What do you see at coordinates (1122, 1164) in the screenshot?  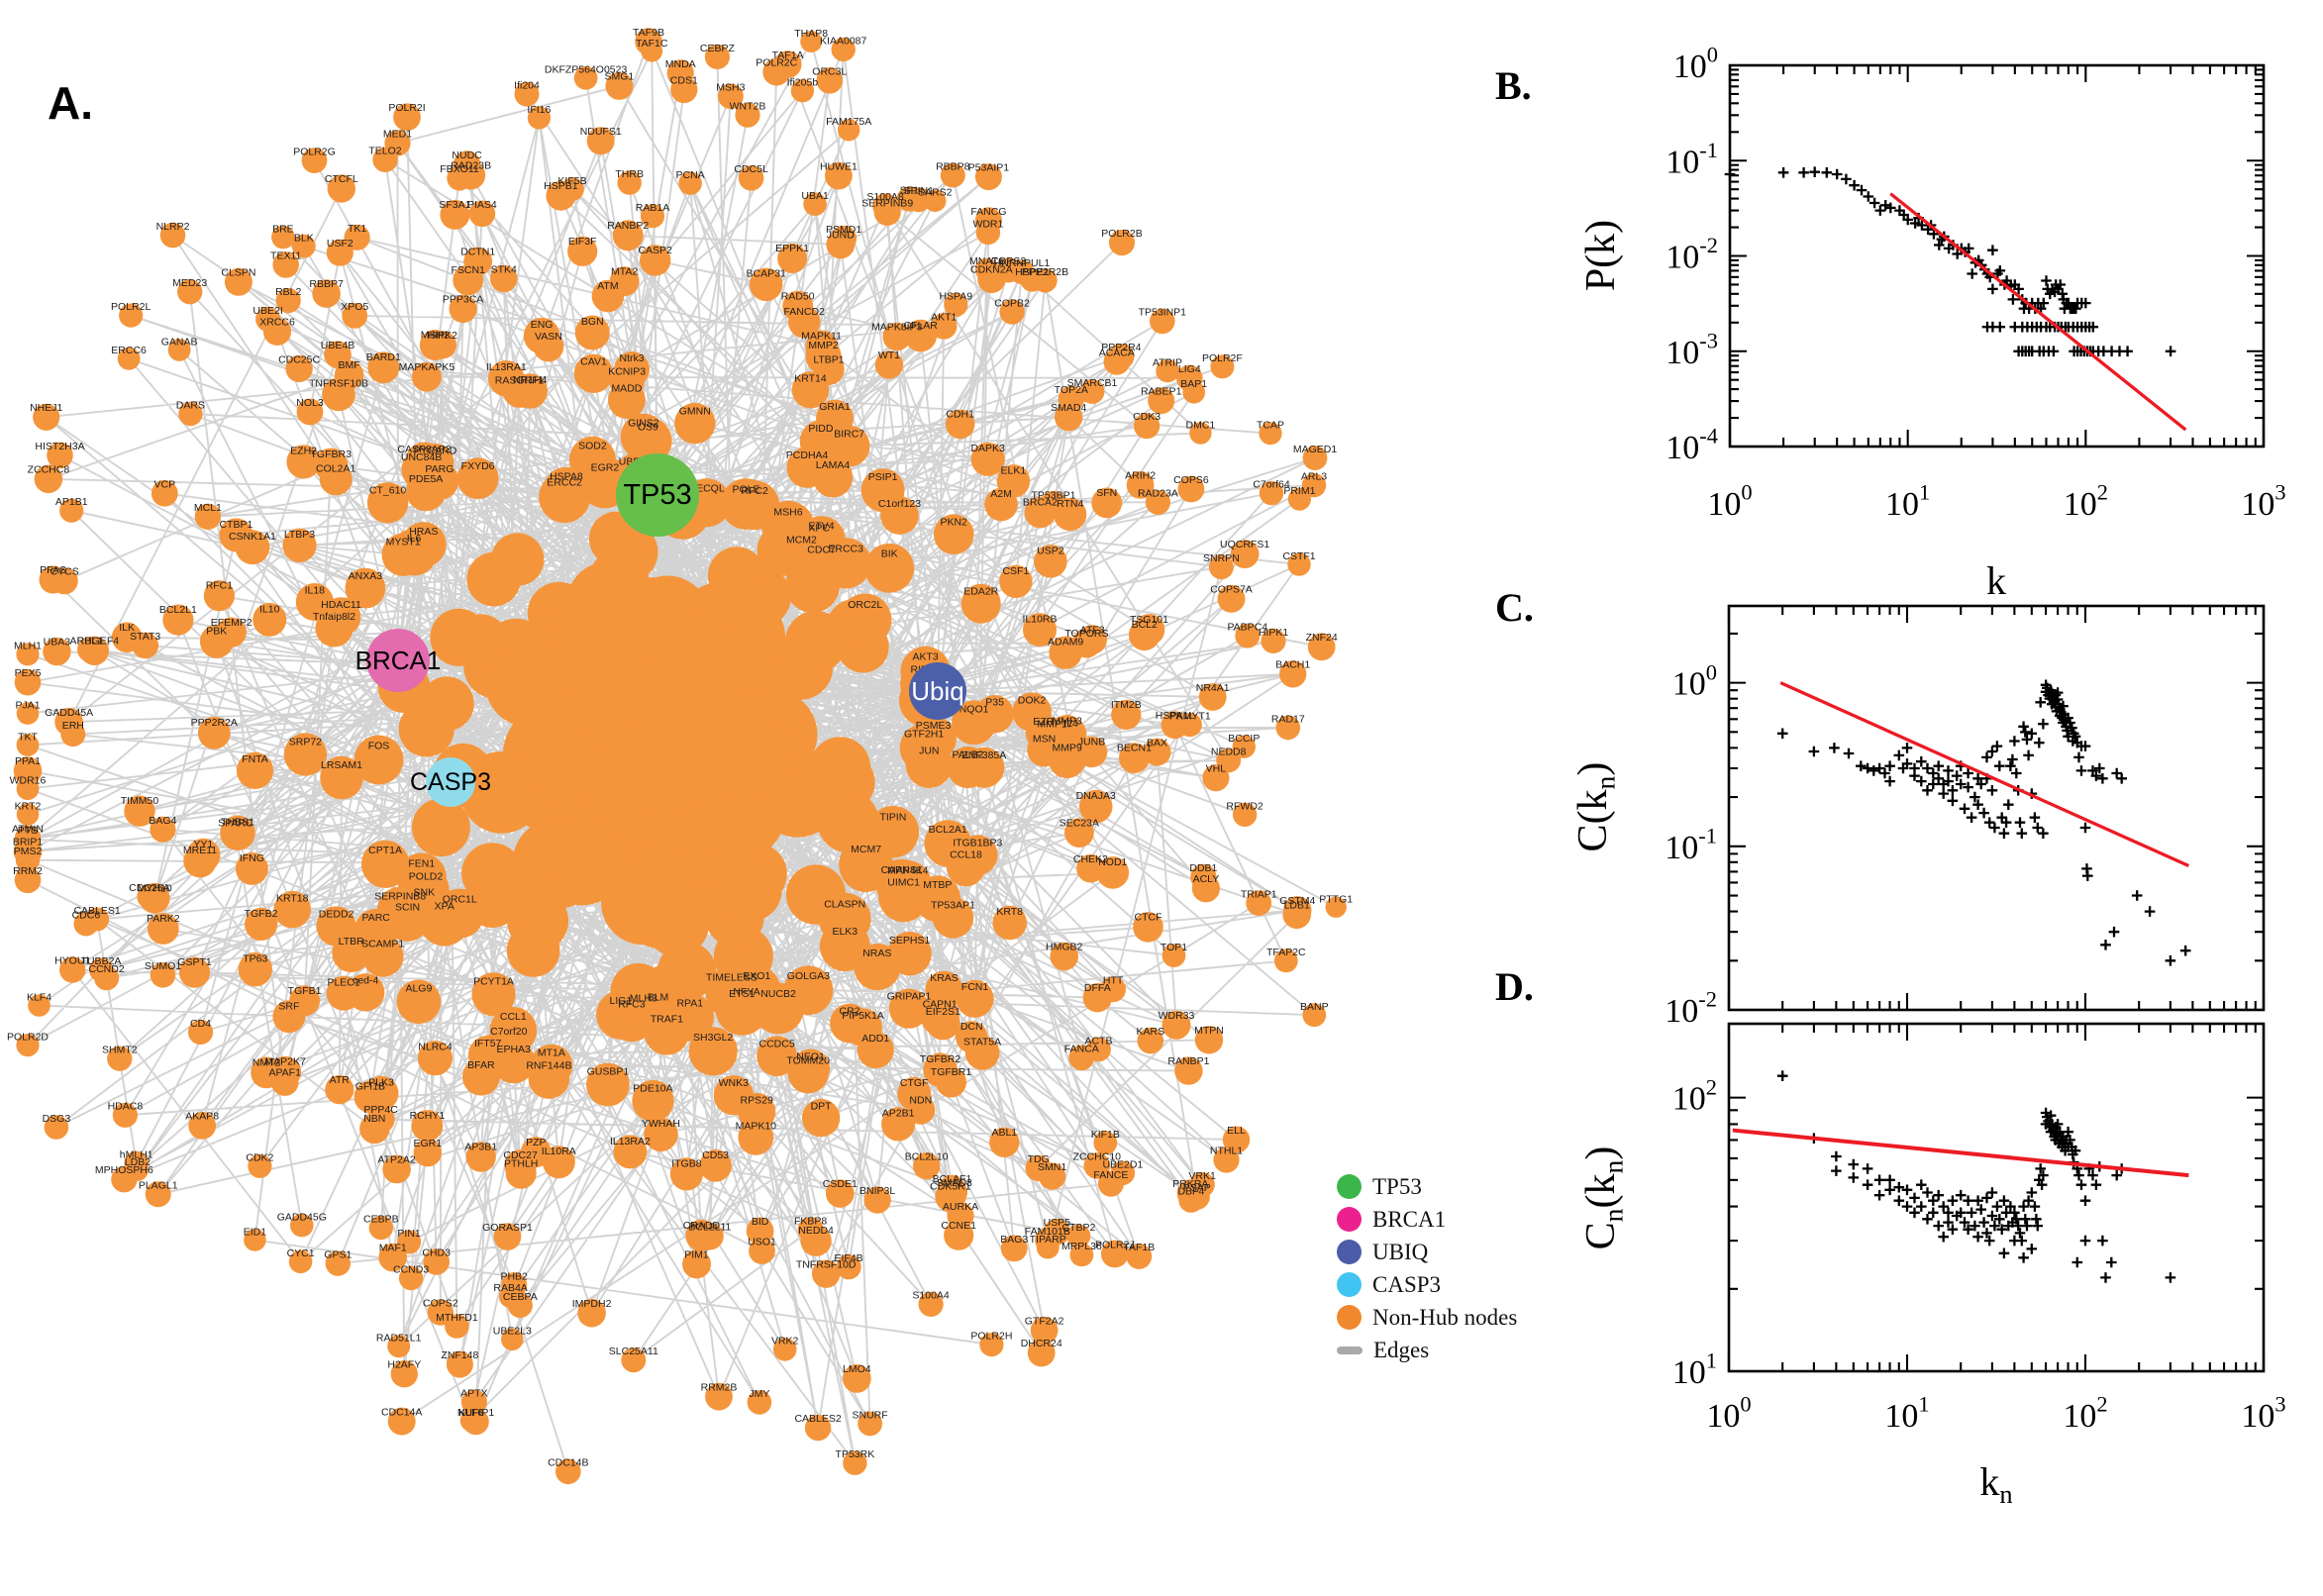 I see `gene-label: UBE2D1` at bounding box center [1122, 1164].